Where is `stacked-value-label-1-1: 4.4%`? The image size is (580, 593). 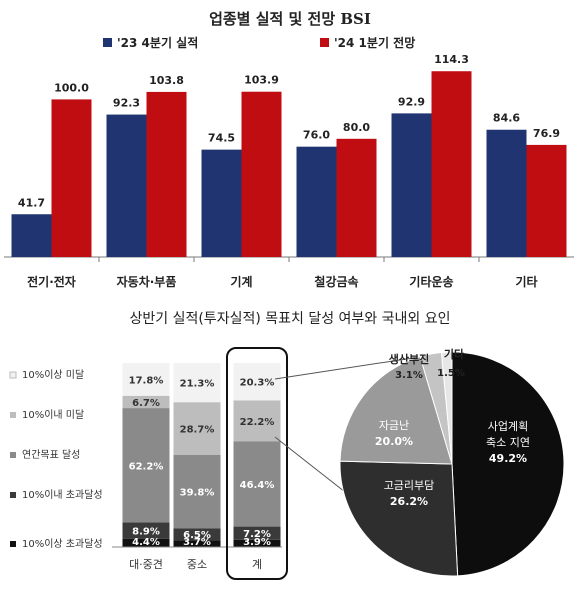 stacked-value-label-1-1: 4.4% is located at coordinates (146, 542).